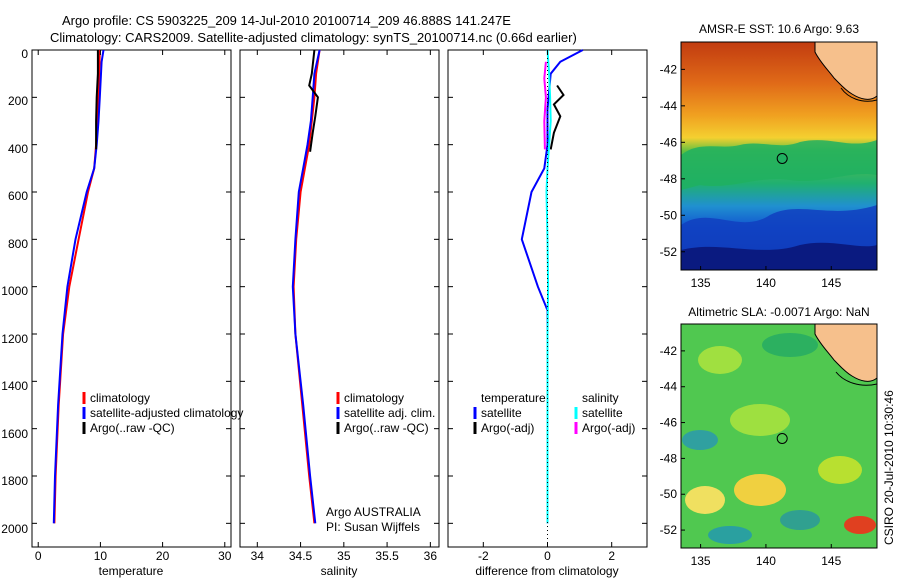 Image resolution: width=900 pixels, height=580 pixels. Describe the element at coordinates (751, 456) in the screenshot. I see `sla-map-axes: 135 140 145 -42 -44 -46 -48 -50 -52` at that location.